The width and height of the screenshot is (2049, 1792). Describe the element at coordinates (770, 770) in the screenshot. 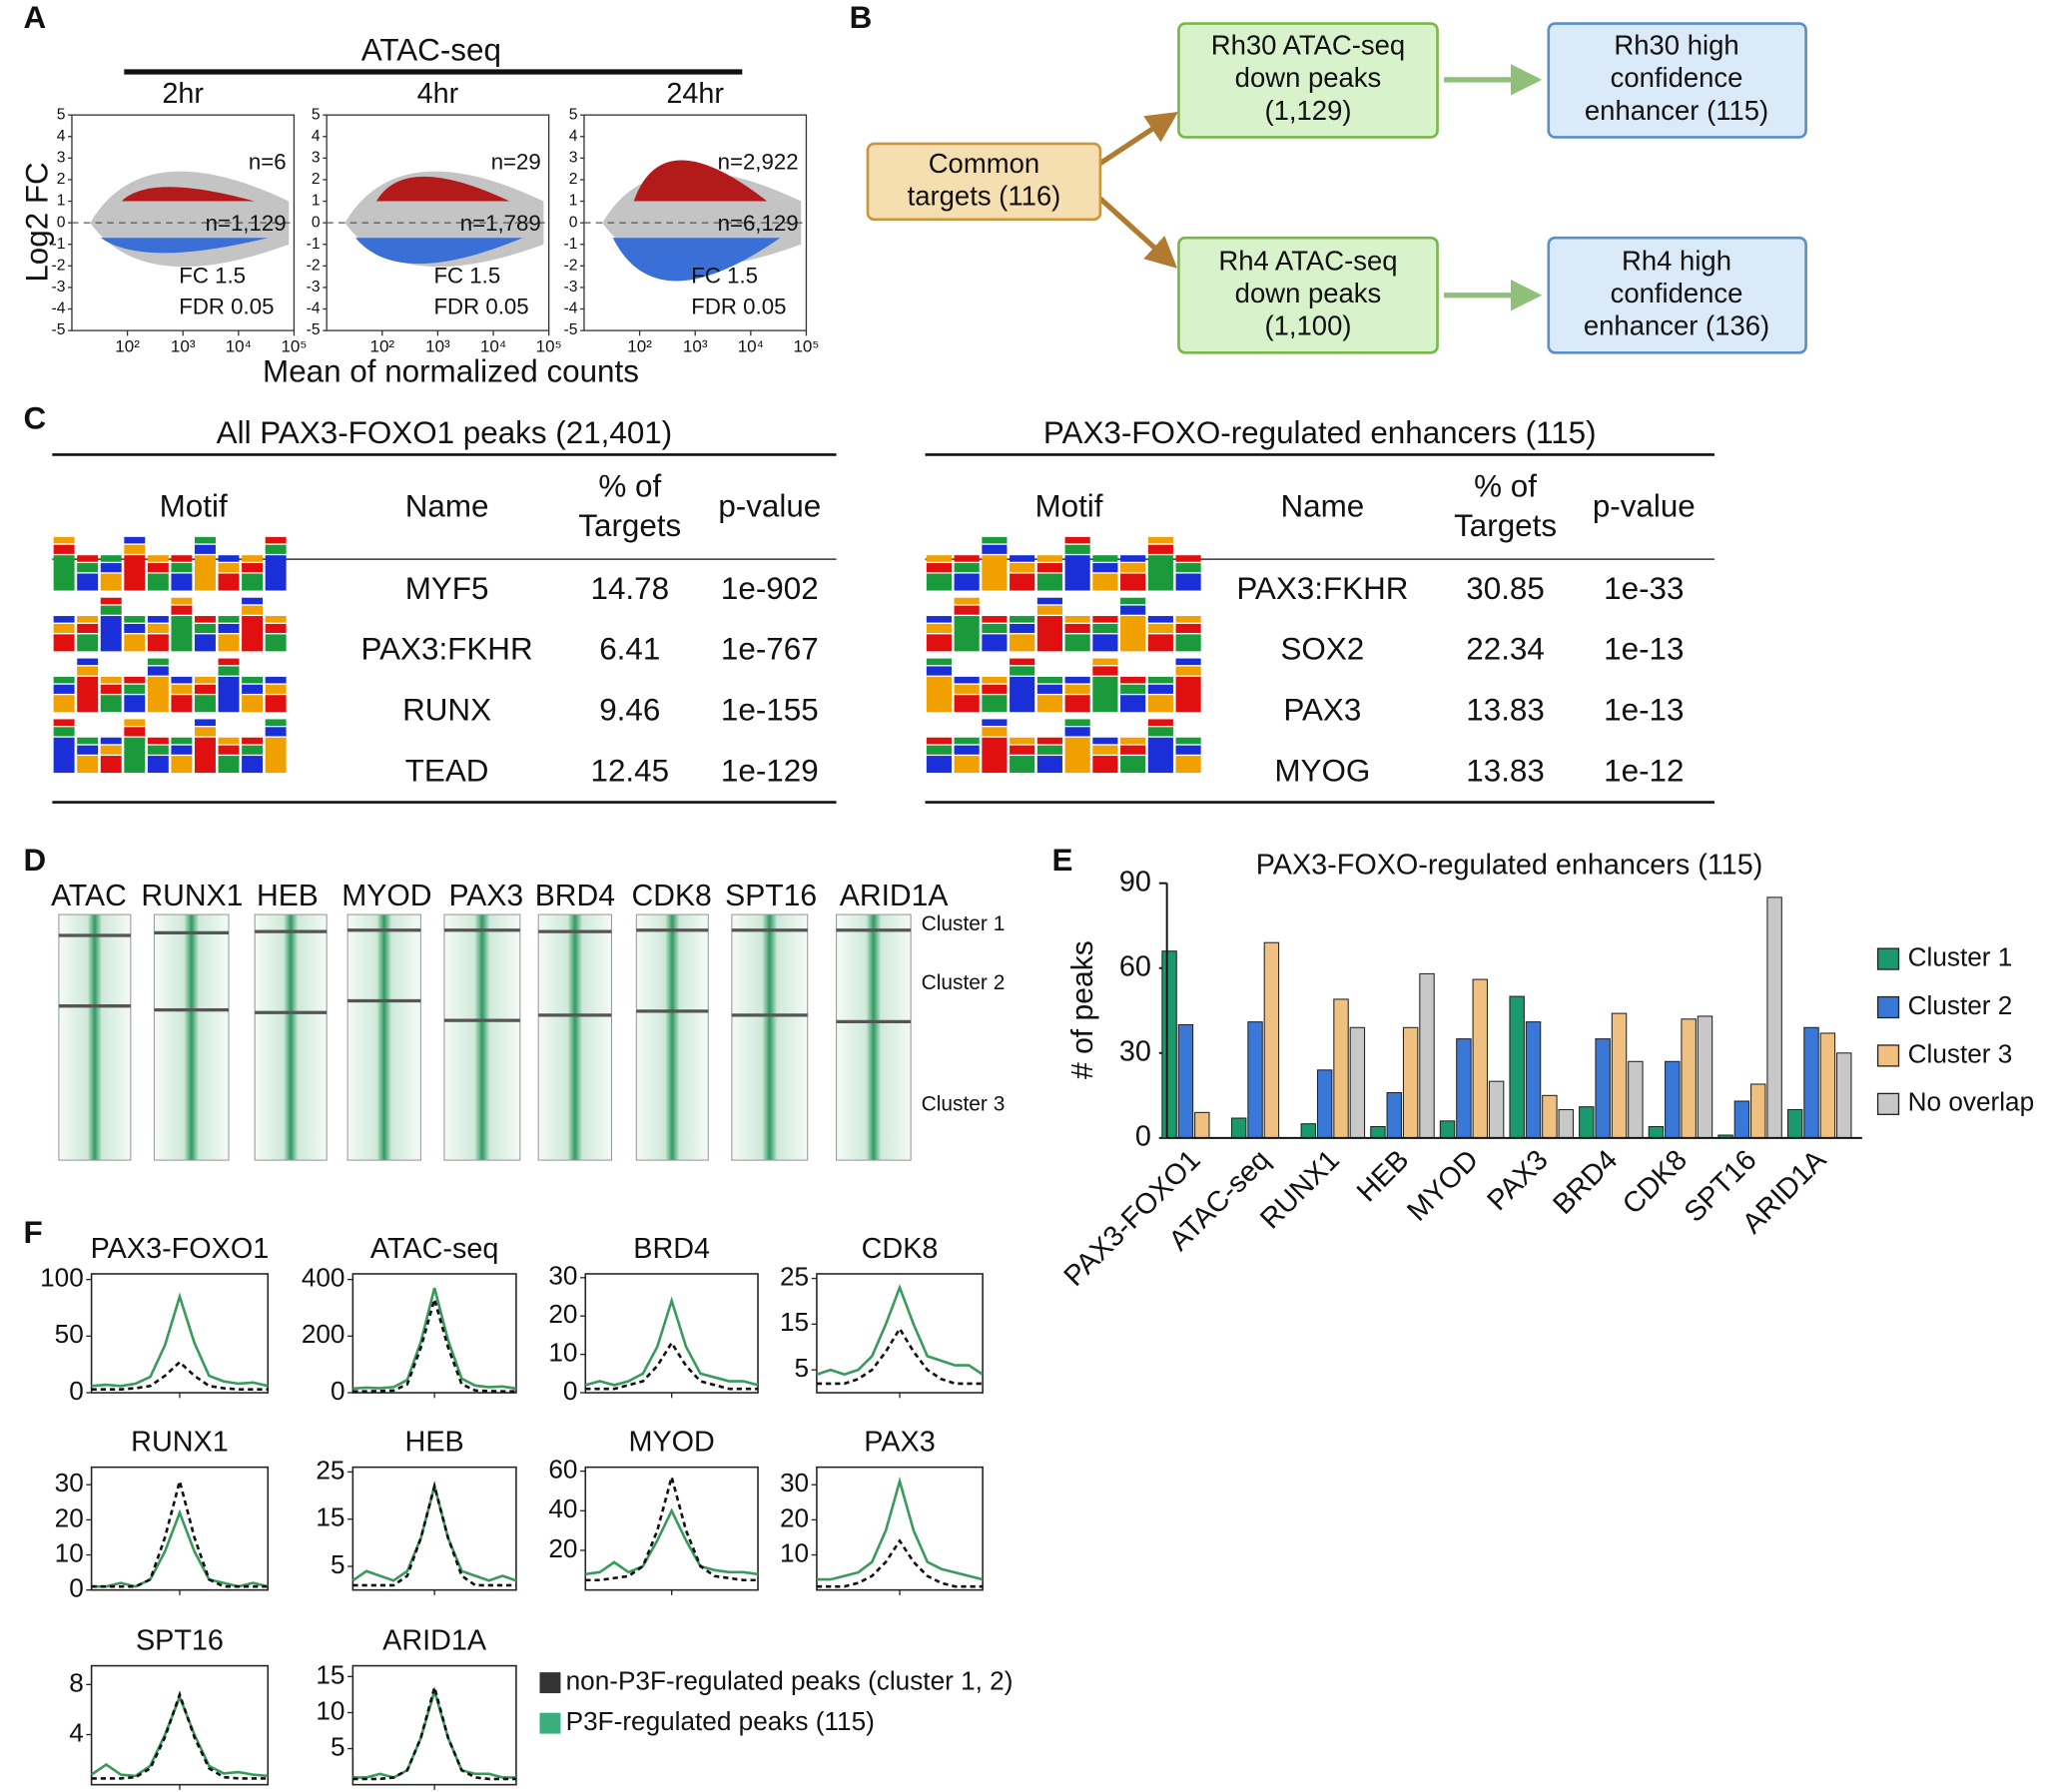

I see `table-cell: 1e-129` at that location.